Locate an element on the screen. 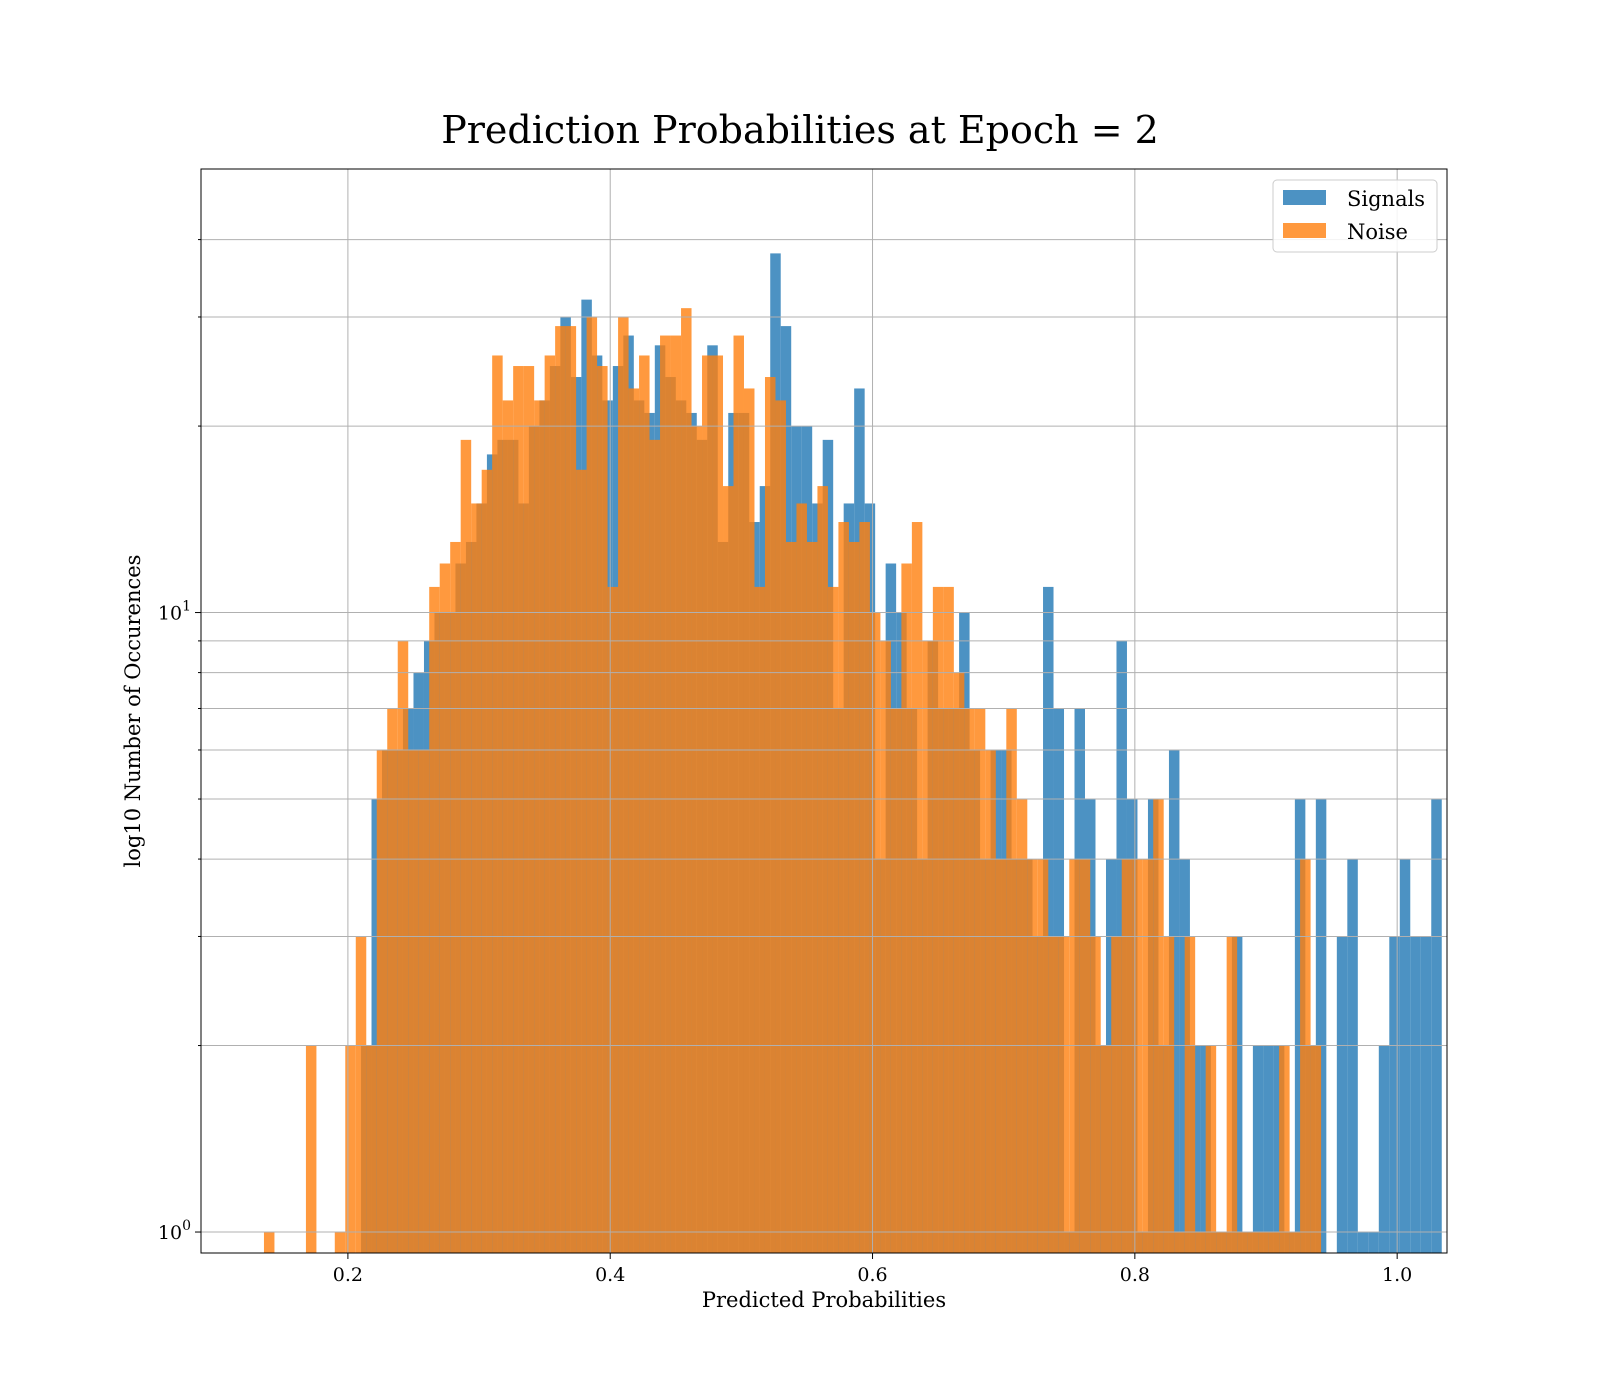 This screenshot has width=1600, height=1400. legend-swatch-noise is located at coordinates (1304, 230).